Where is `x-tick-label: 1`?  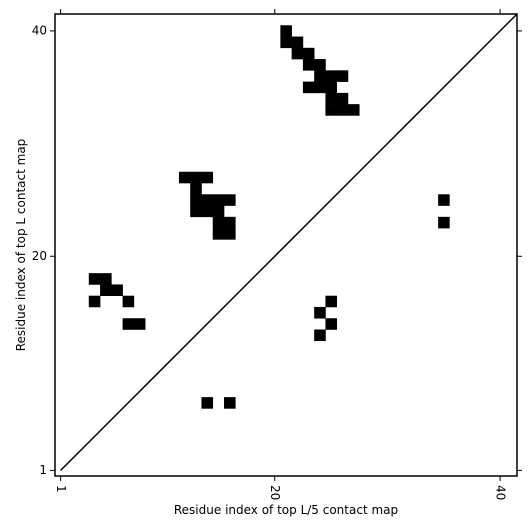 x-tick-label: 1 is located at coordinates (61, 489).